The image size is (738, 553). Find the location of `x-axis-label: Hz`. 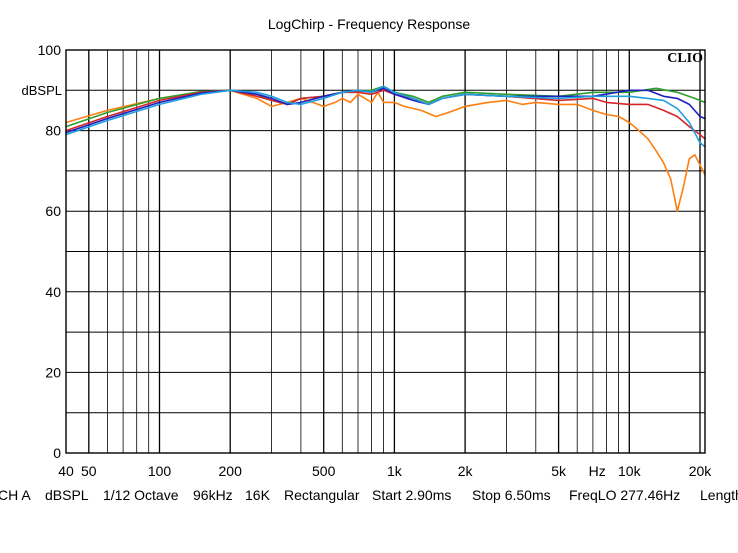

x-axis-label: Hz is located at coordinates (597, 471).